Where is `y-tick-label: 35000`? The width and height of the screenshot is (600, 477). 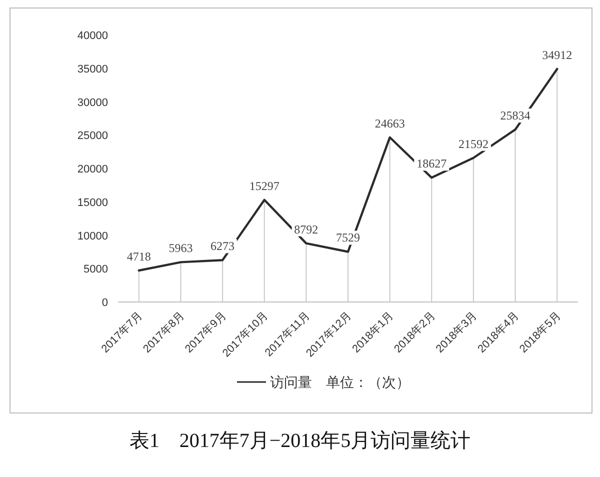
y-tick-label: 35000 is located at coordinates (92, 69).